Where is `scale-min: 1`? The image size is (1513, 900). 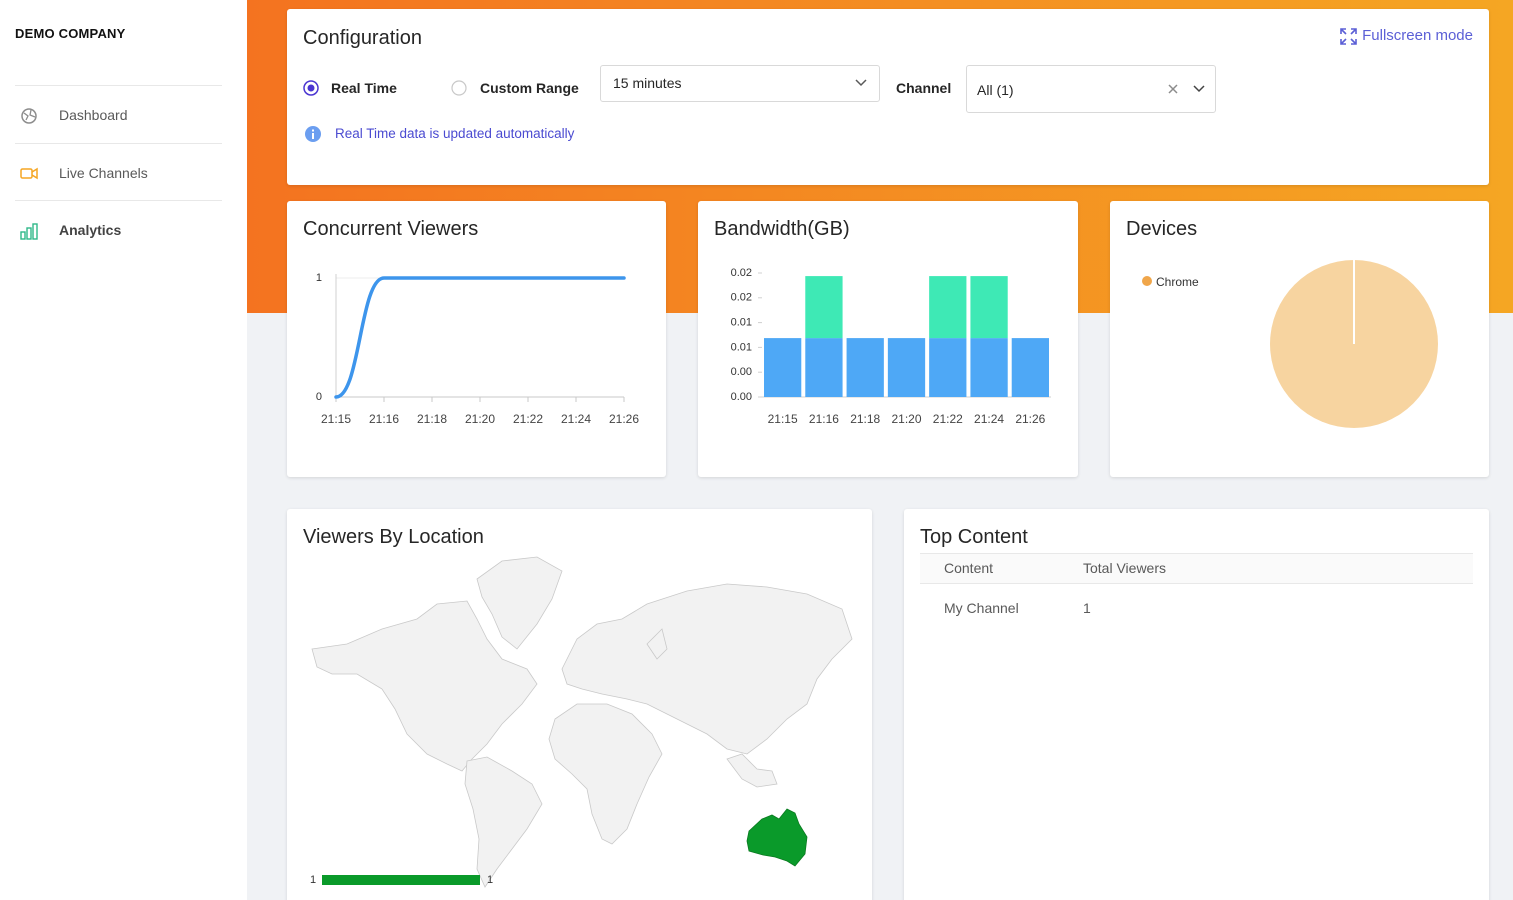
scale-min: 1 is located at coordinates (313, 880).